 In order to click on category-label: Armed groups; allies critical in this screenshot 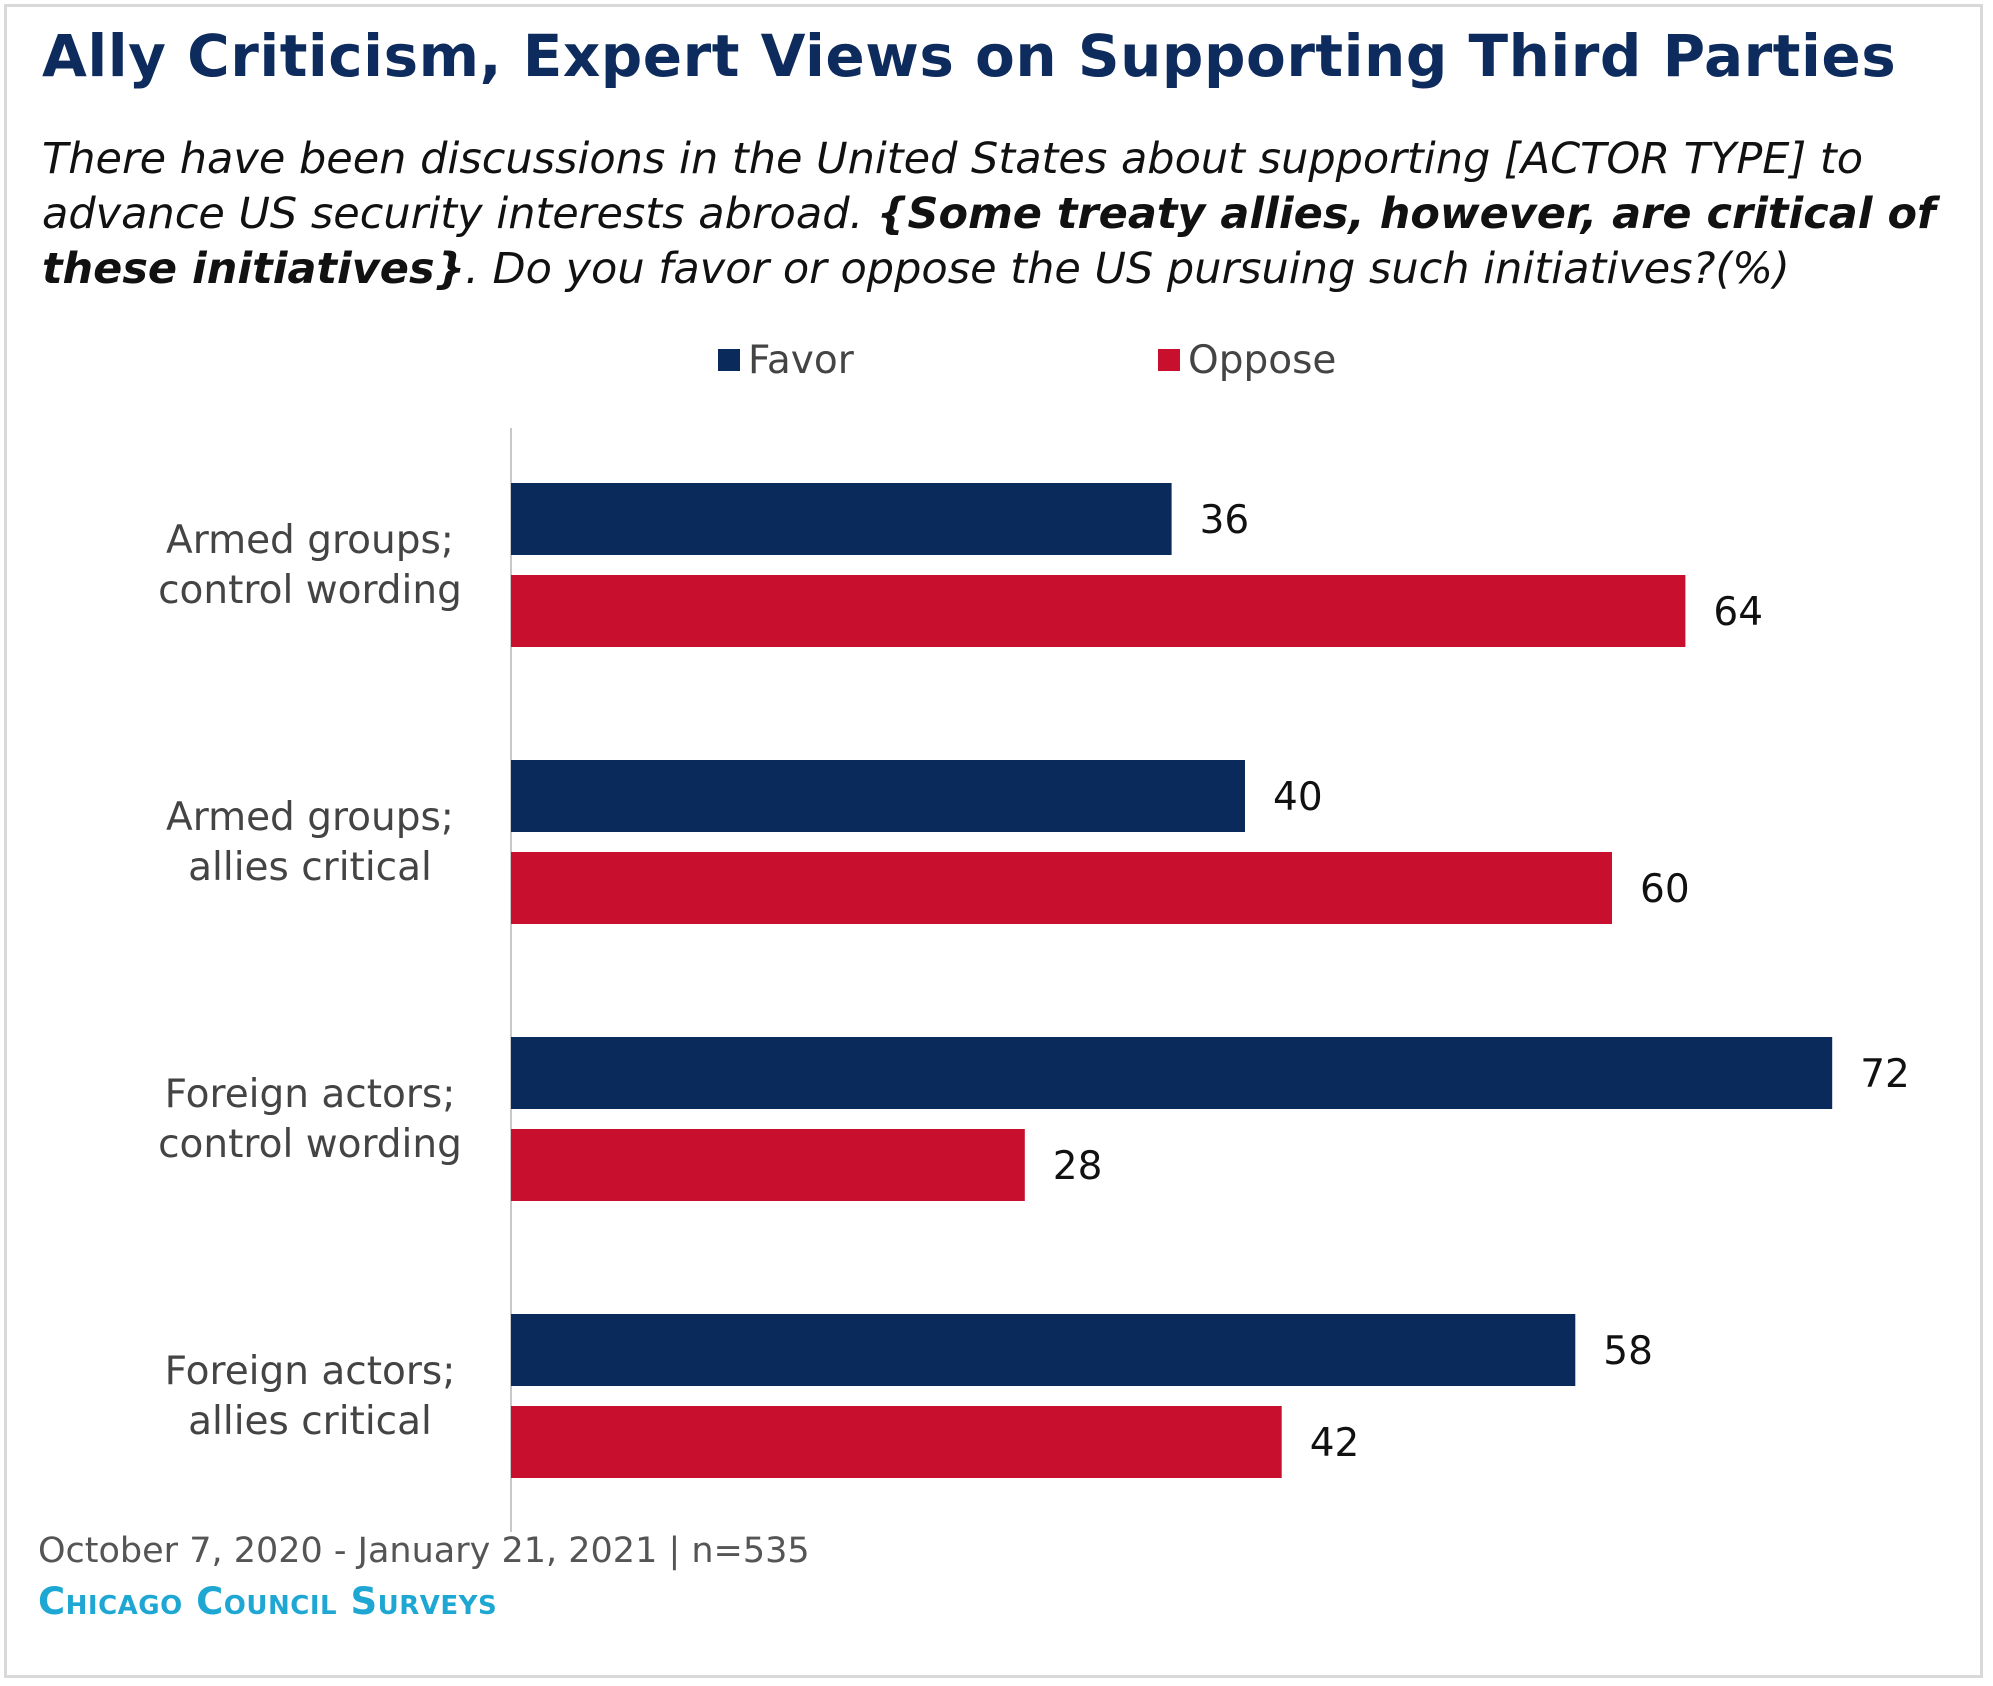, I will do `click(310, 842)`.